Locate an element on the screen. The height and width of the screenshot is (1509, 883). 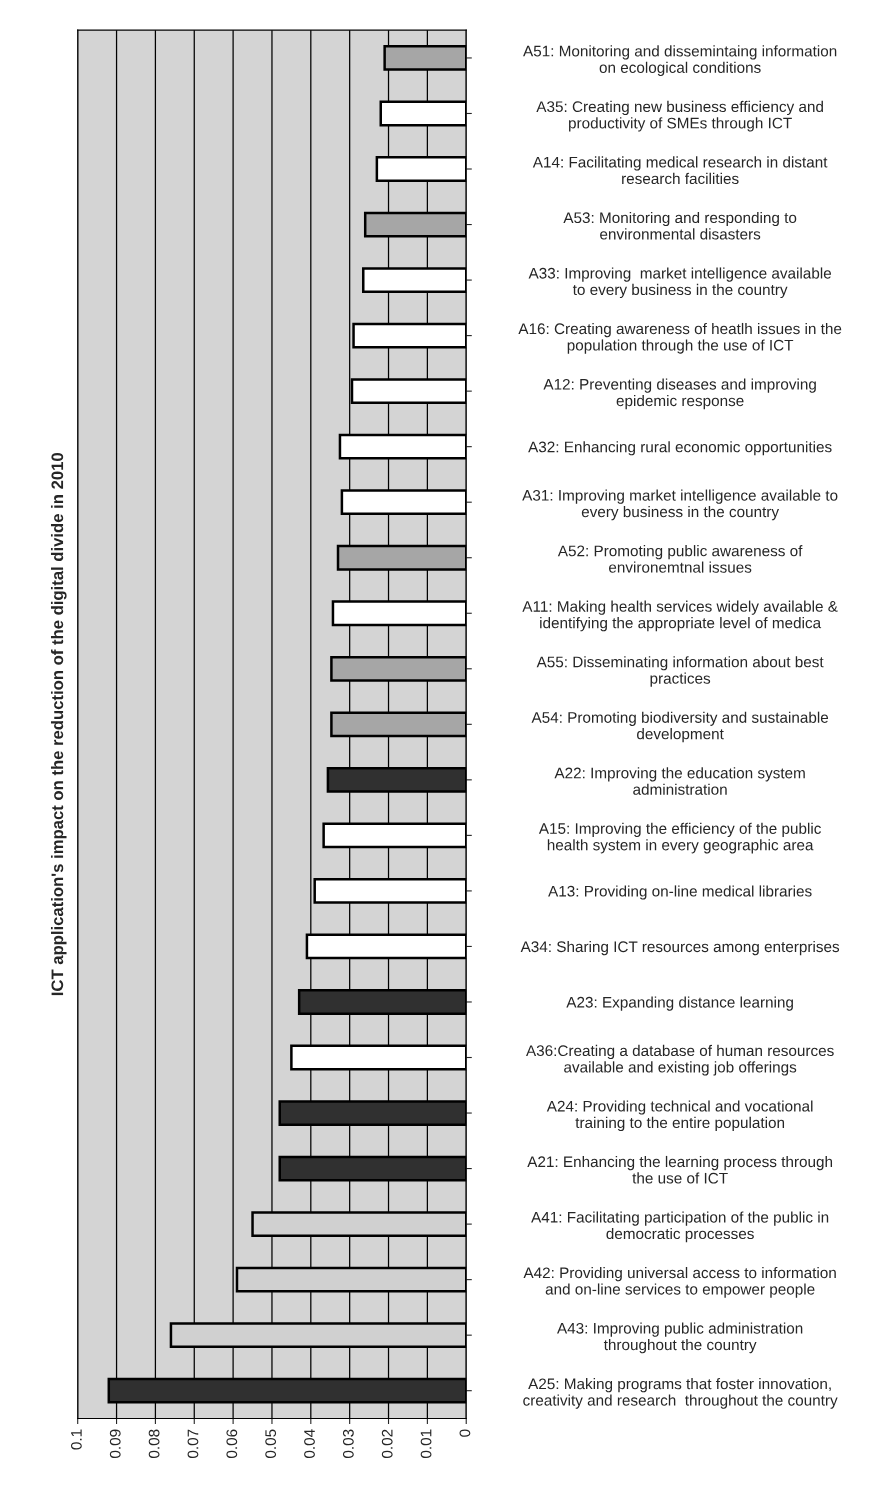
x-tick-label: 0 is located at coordinates (465, 1433).